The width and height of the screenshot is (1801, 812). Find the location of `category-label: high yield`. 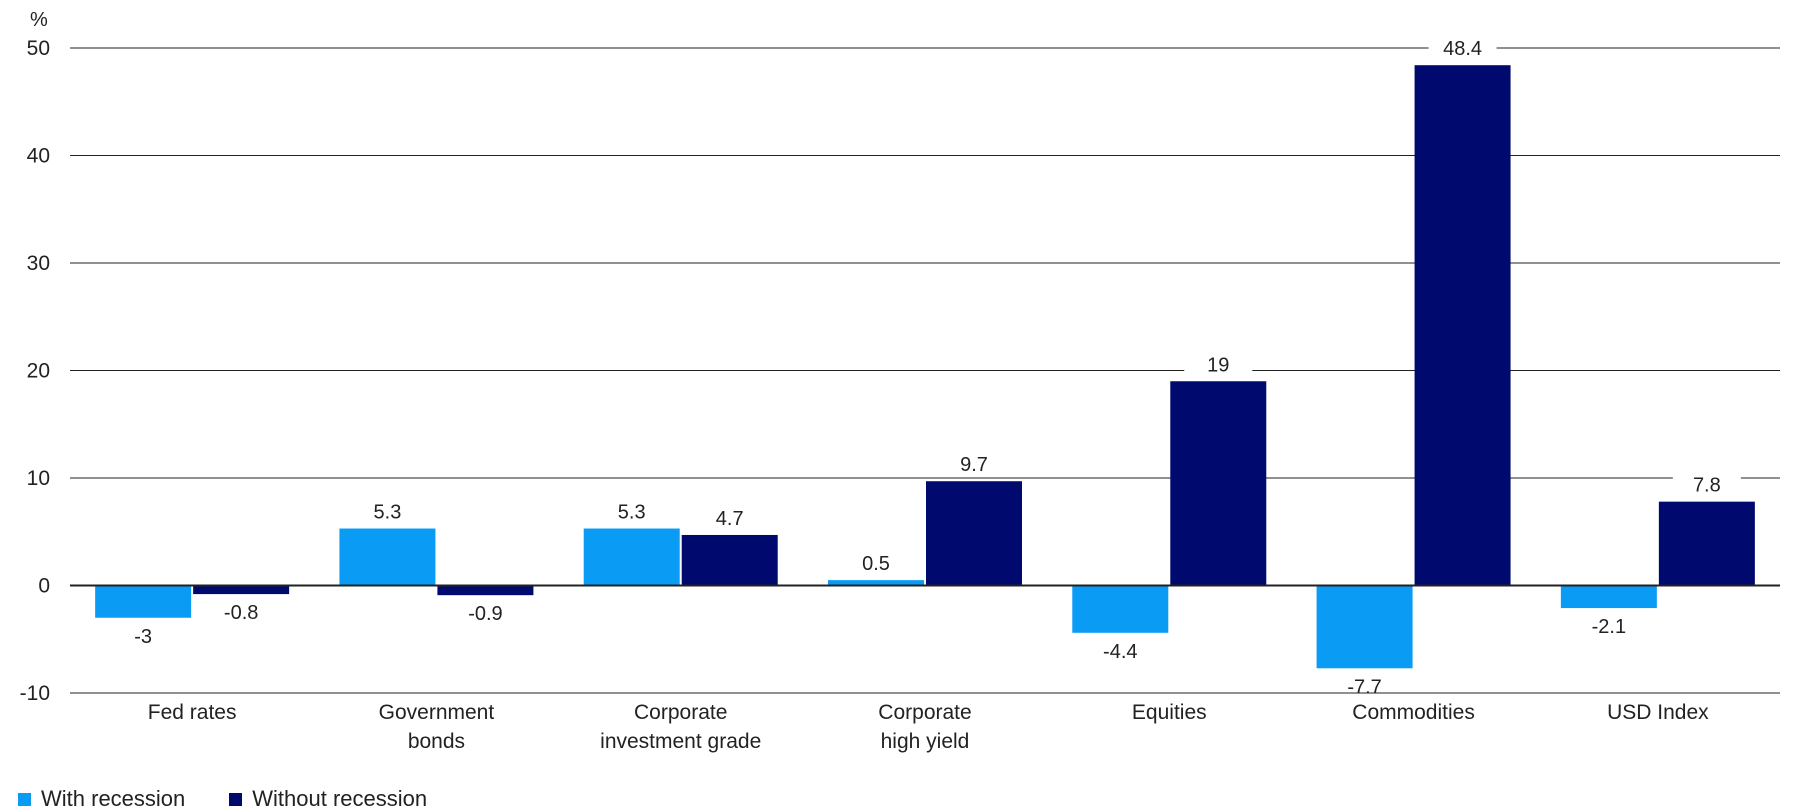

category-label: high yield is located at coordinates (925, 741).